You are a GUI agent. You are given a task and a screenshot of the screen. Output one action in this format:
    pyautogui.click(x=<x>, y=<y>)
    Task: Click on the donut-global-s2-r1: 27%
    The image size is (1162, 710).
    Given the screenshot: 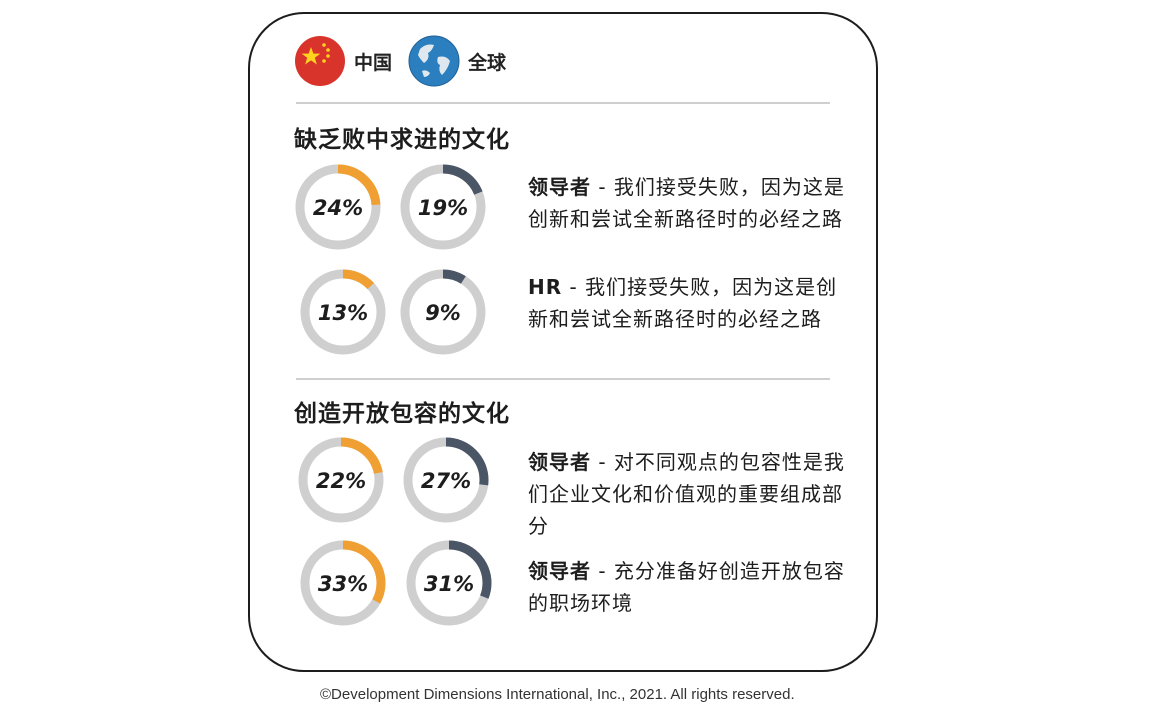 What is the action you would take?
    pyautogui.click(x=446, y=480)
    